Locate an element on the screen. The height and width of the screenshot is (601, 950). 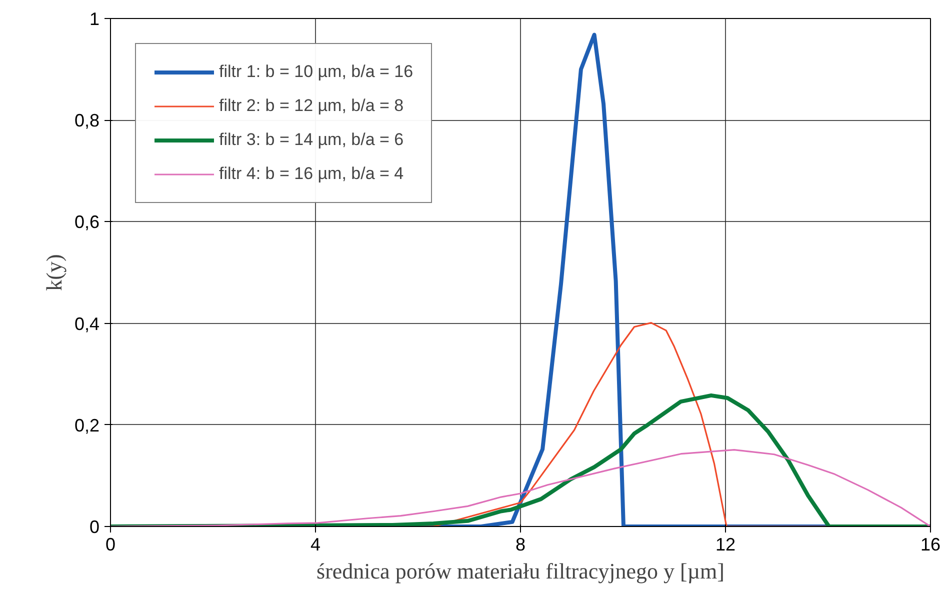
x-tick-label: 0 is located at coordinates (110, 544).